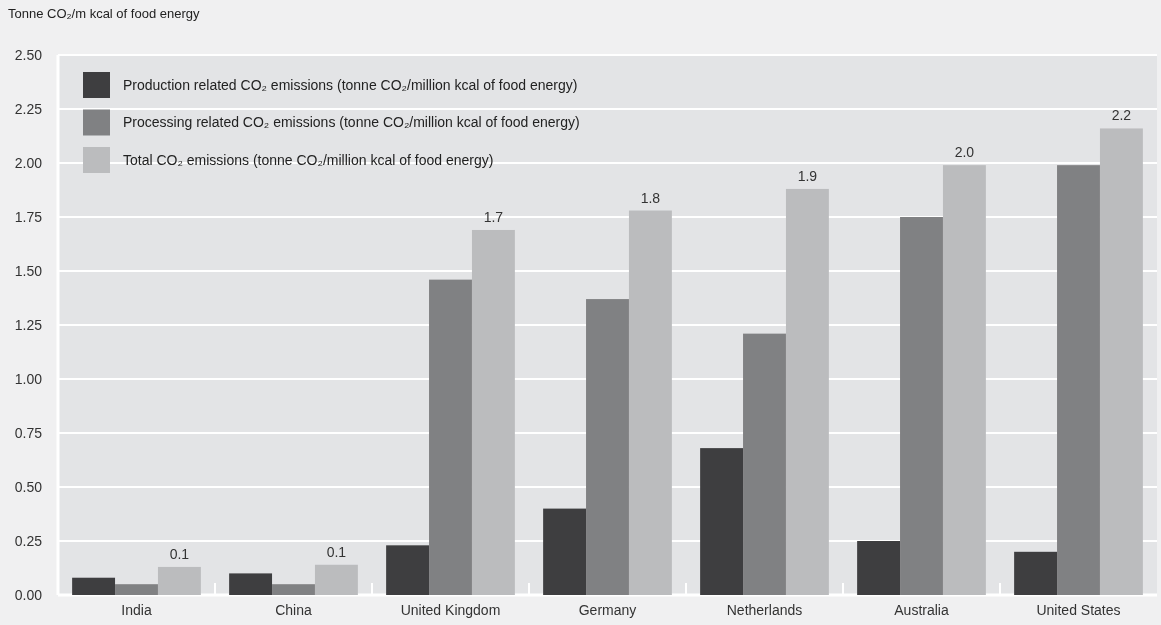  I want to click on data-label: 2.2, so click(1121, 115).